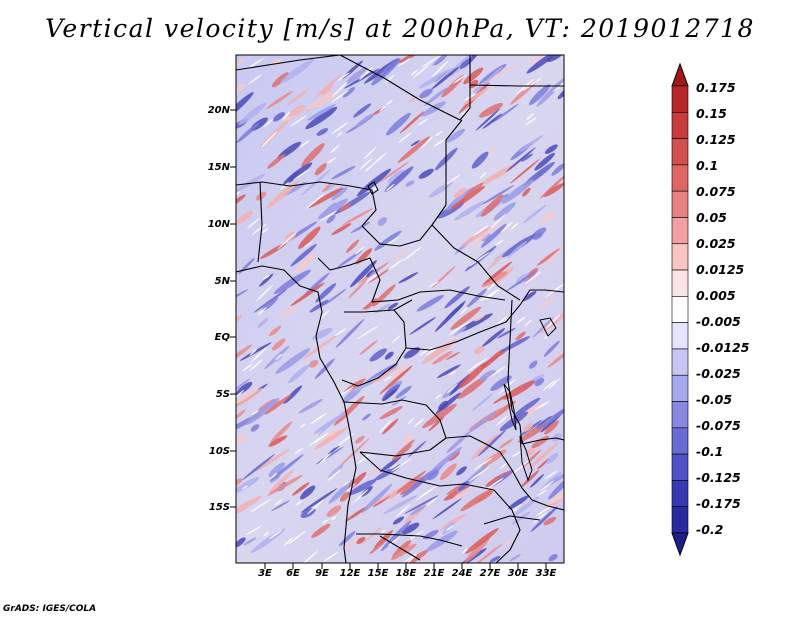 This screenshot has width=800, height=618. What do you see at coordinates (716, 243) in the screenshot?
I see `colorbar-label-6: 0.025` at bounding box center [716, 243].